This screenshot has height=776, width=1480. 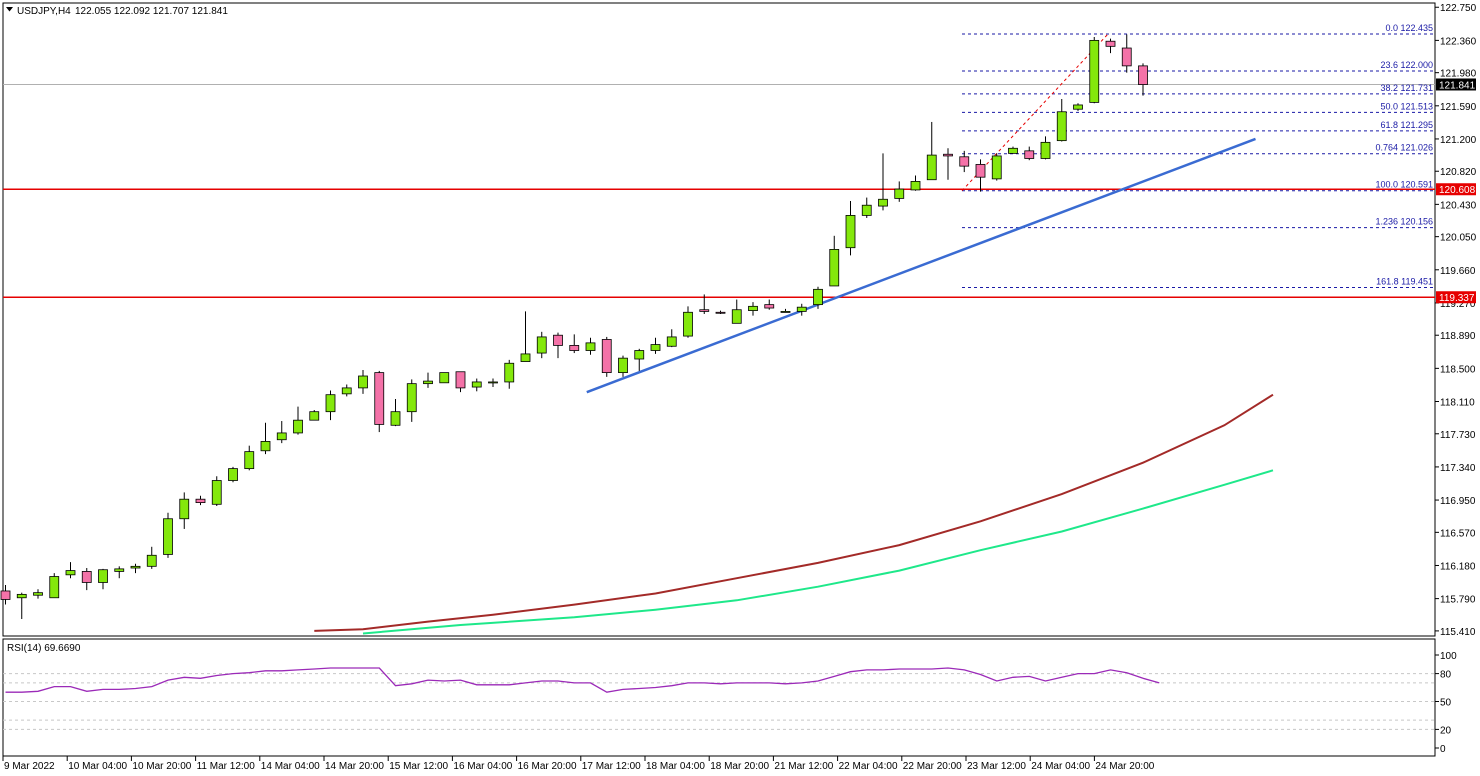 What do you see at coordinates (719, 697) in the screenshot?
I see `rsi-panel` at bounding box center [719, 697].